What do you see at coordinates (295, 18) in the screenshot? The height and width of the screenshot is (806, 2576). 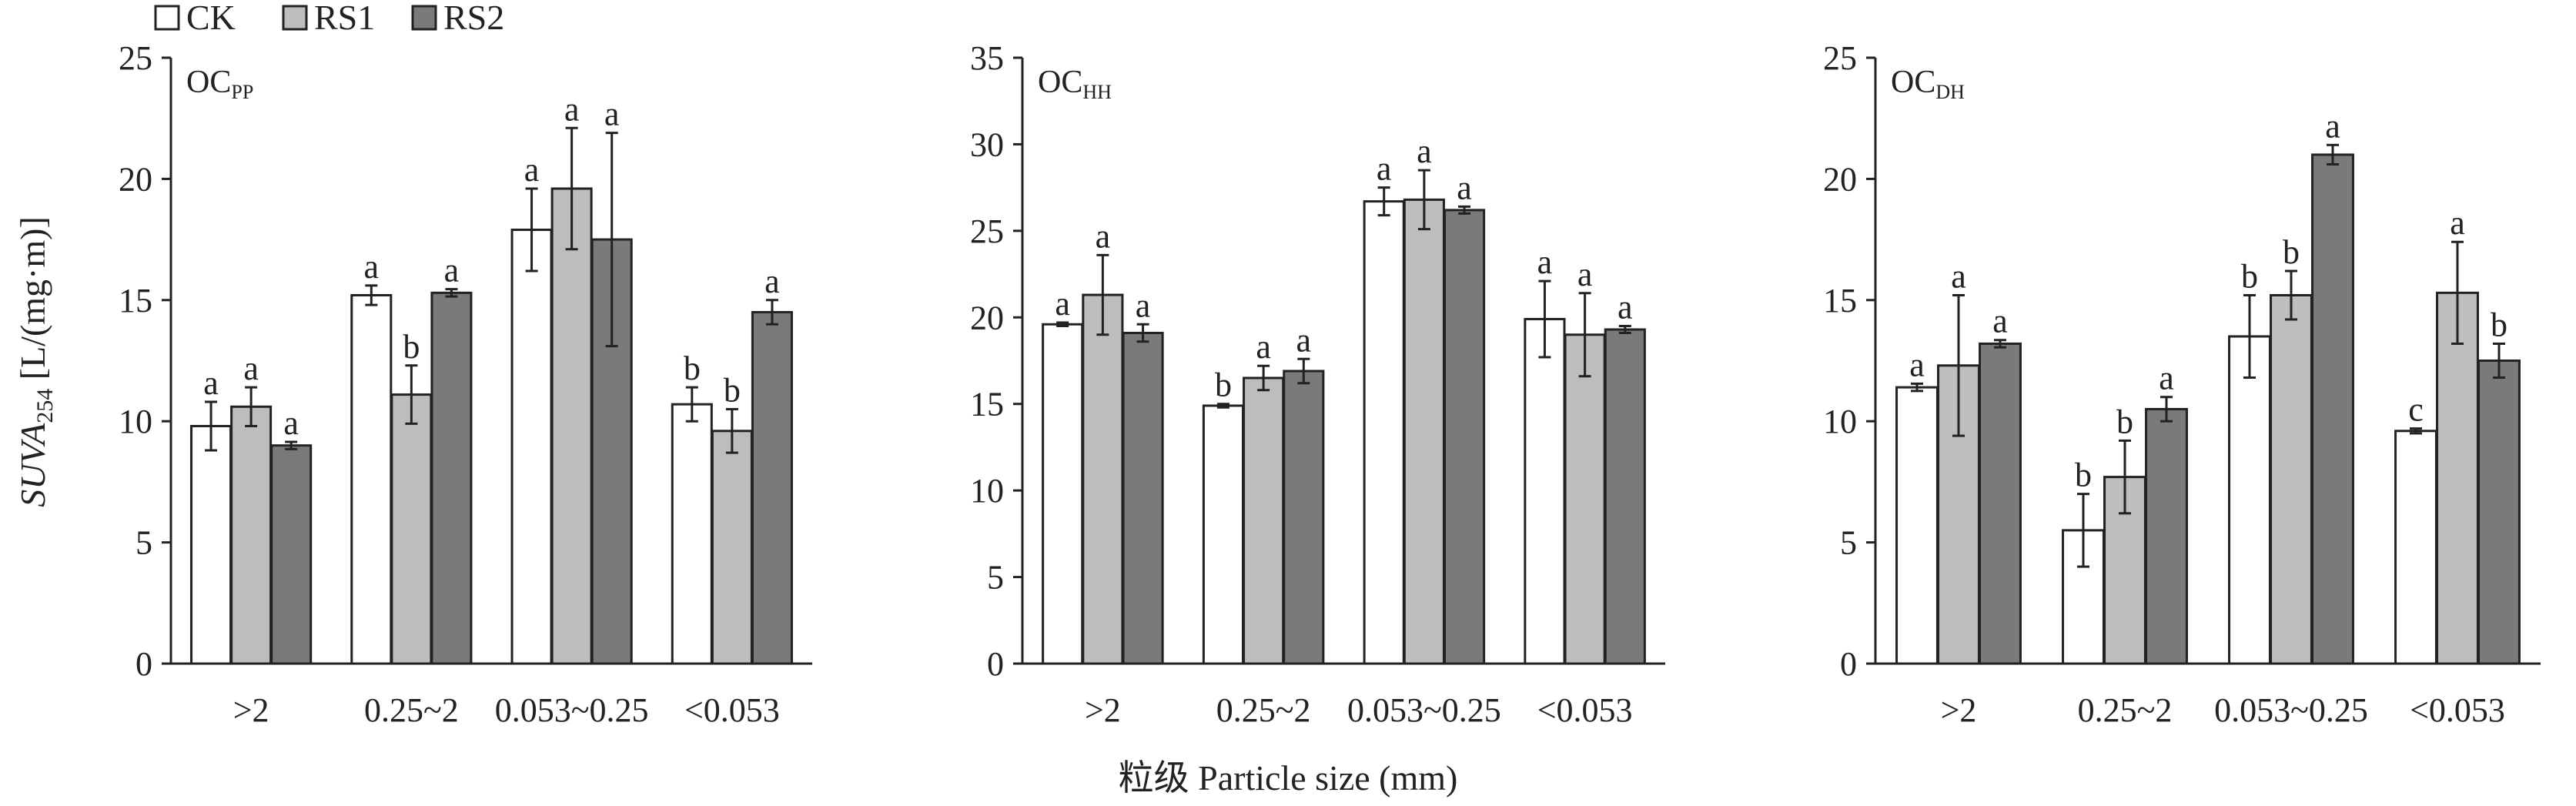 I see `legend-swatch-rs1` at bounding box center [295, 18].